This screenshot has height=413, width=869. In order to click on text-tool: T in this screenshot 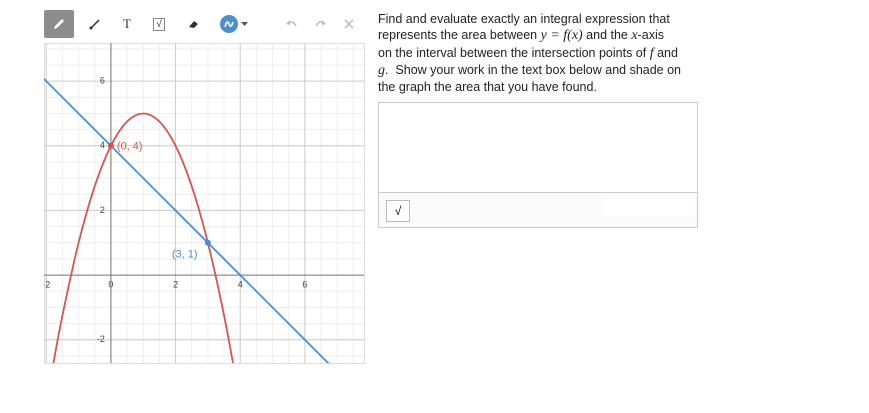, I will do `click(127, 23)`.